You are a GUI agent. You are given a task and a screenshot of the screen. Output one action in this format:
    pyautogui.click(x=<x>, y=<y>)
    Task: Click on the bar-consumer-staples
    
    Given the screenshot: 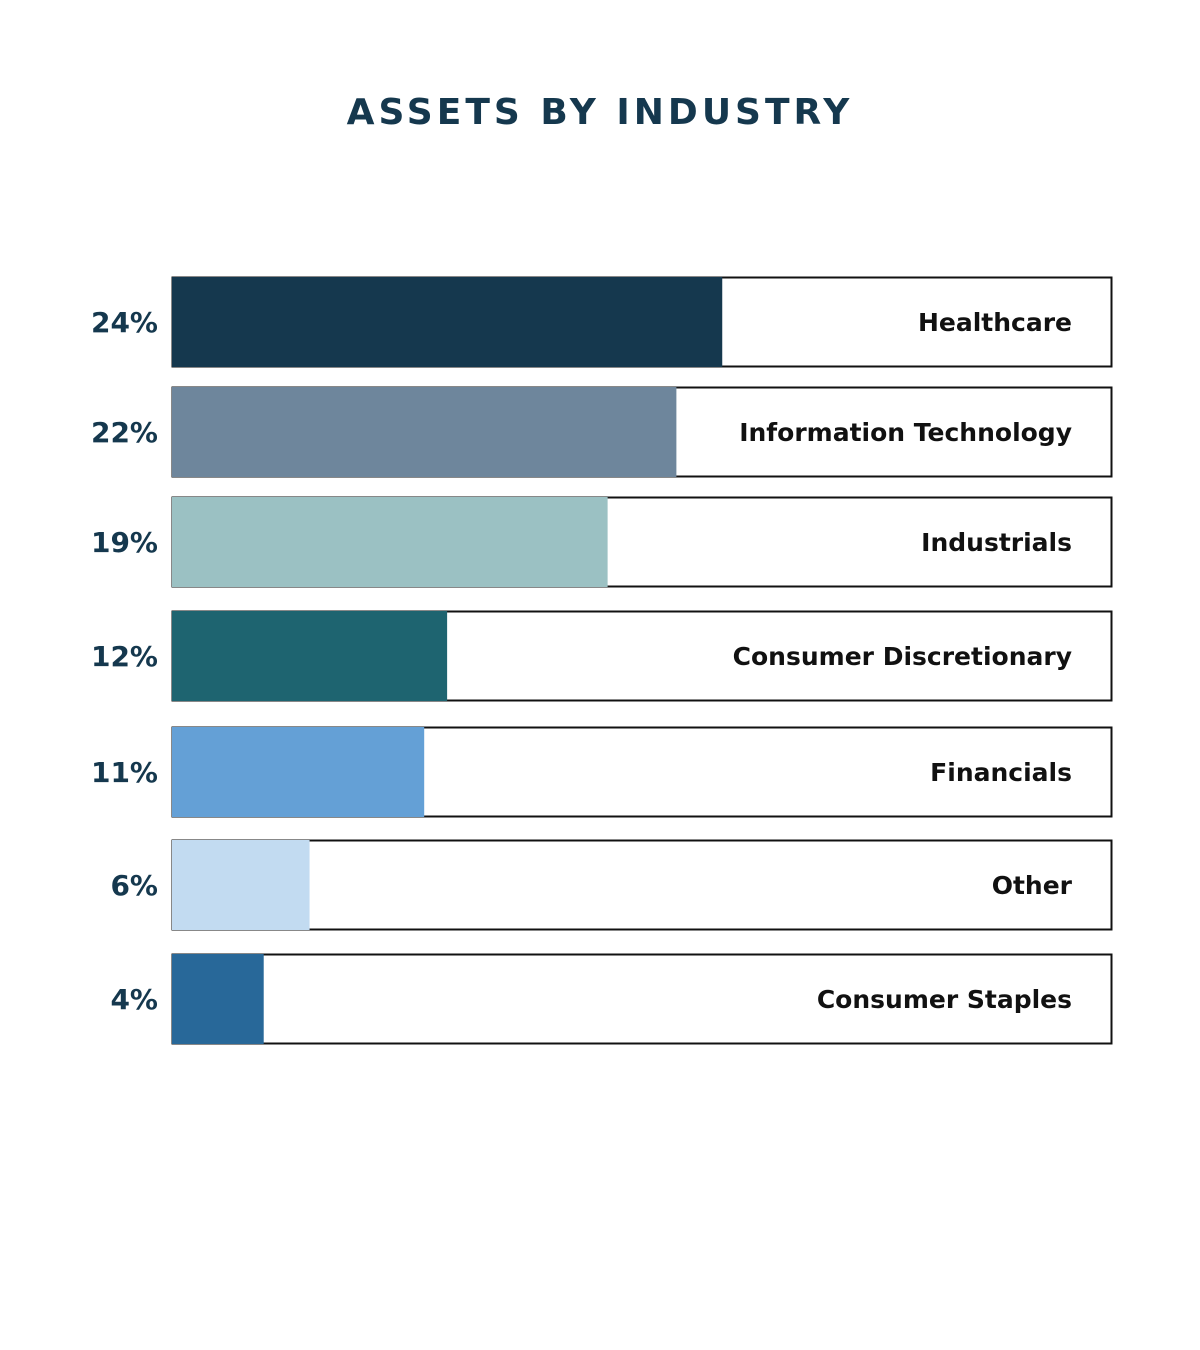 What is the action you would take?
    pyautogui.click(x=218, y=999)
    